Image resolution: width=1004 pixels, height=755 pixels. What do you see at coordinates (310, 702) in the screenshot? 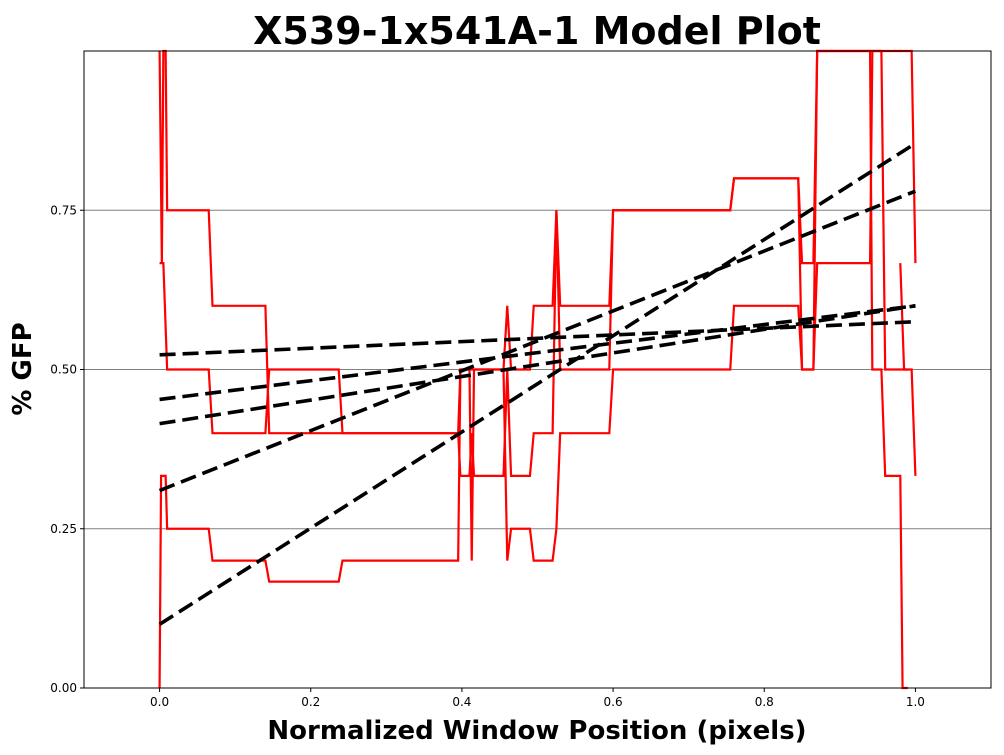
I see `x-tick-label-1: 0.2` at bounding box center [310, 702].